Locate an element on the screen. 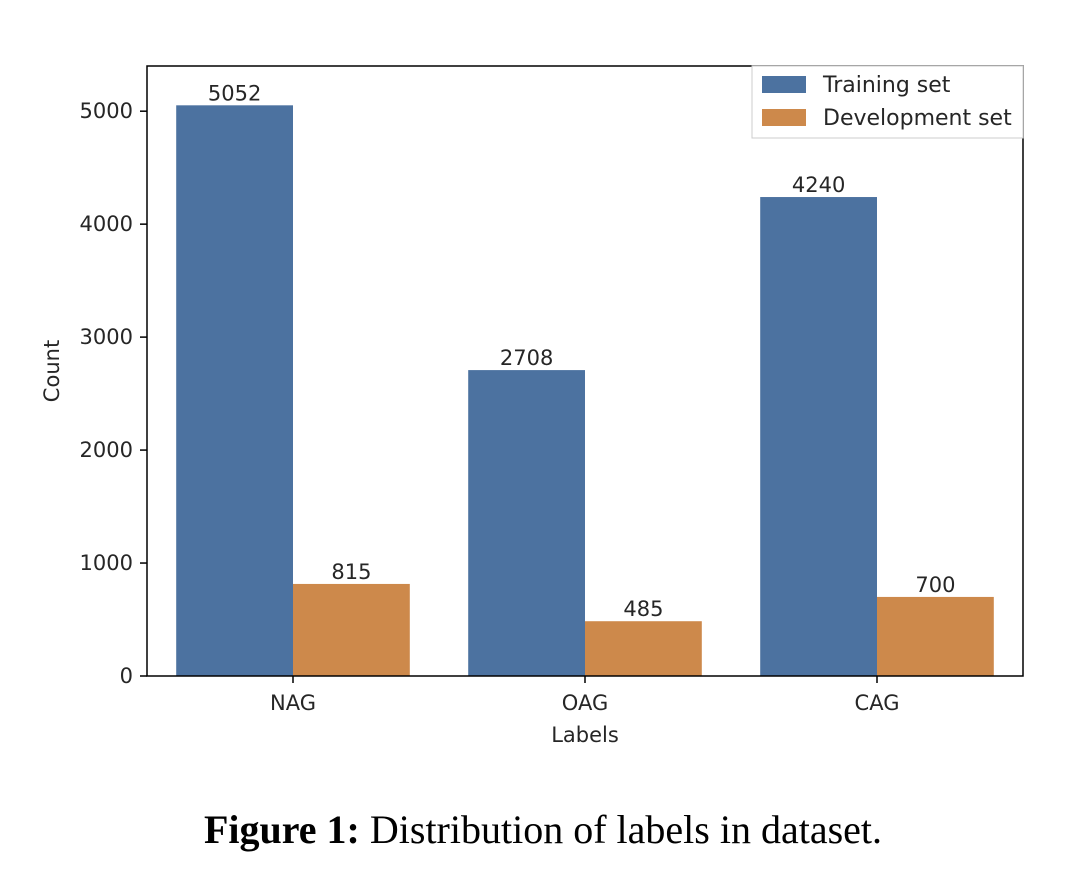  bar-value-label-oag-development: 485 is located at coordinates (643, 609).